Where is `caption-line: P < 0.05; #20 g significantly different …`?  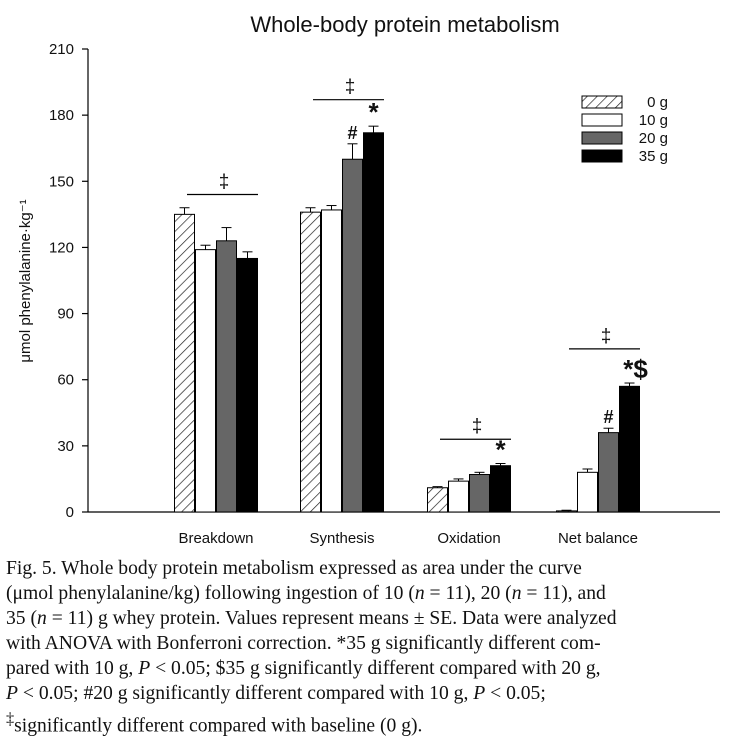
caption-line: P < 0.05; #20 g significantly different … is located at coordinates (276, 693).